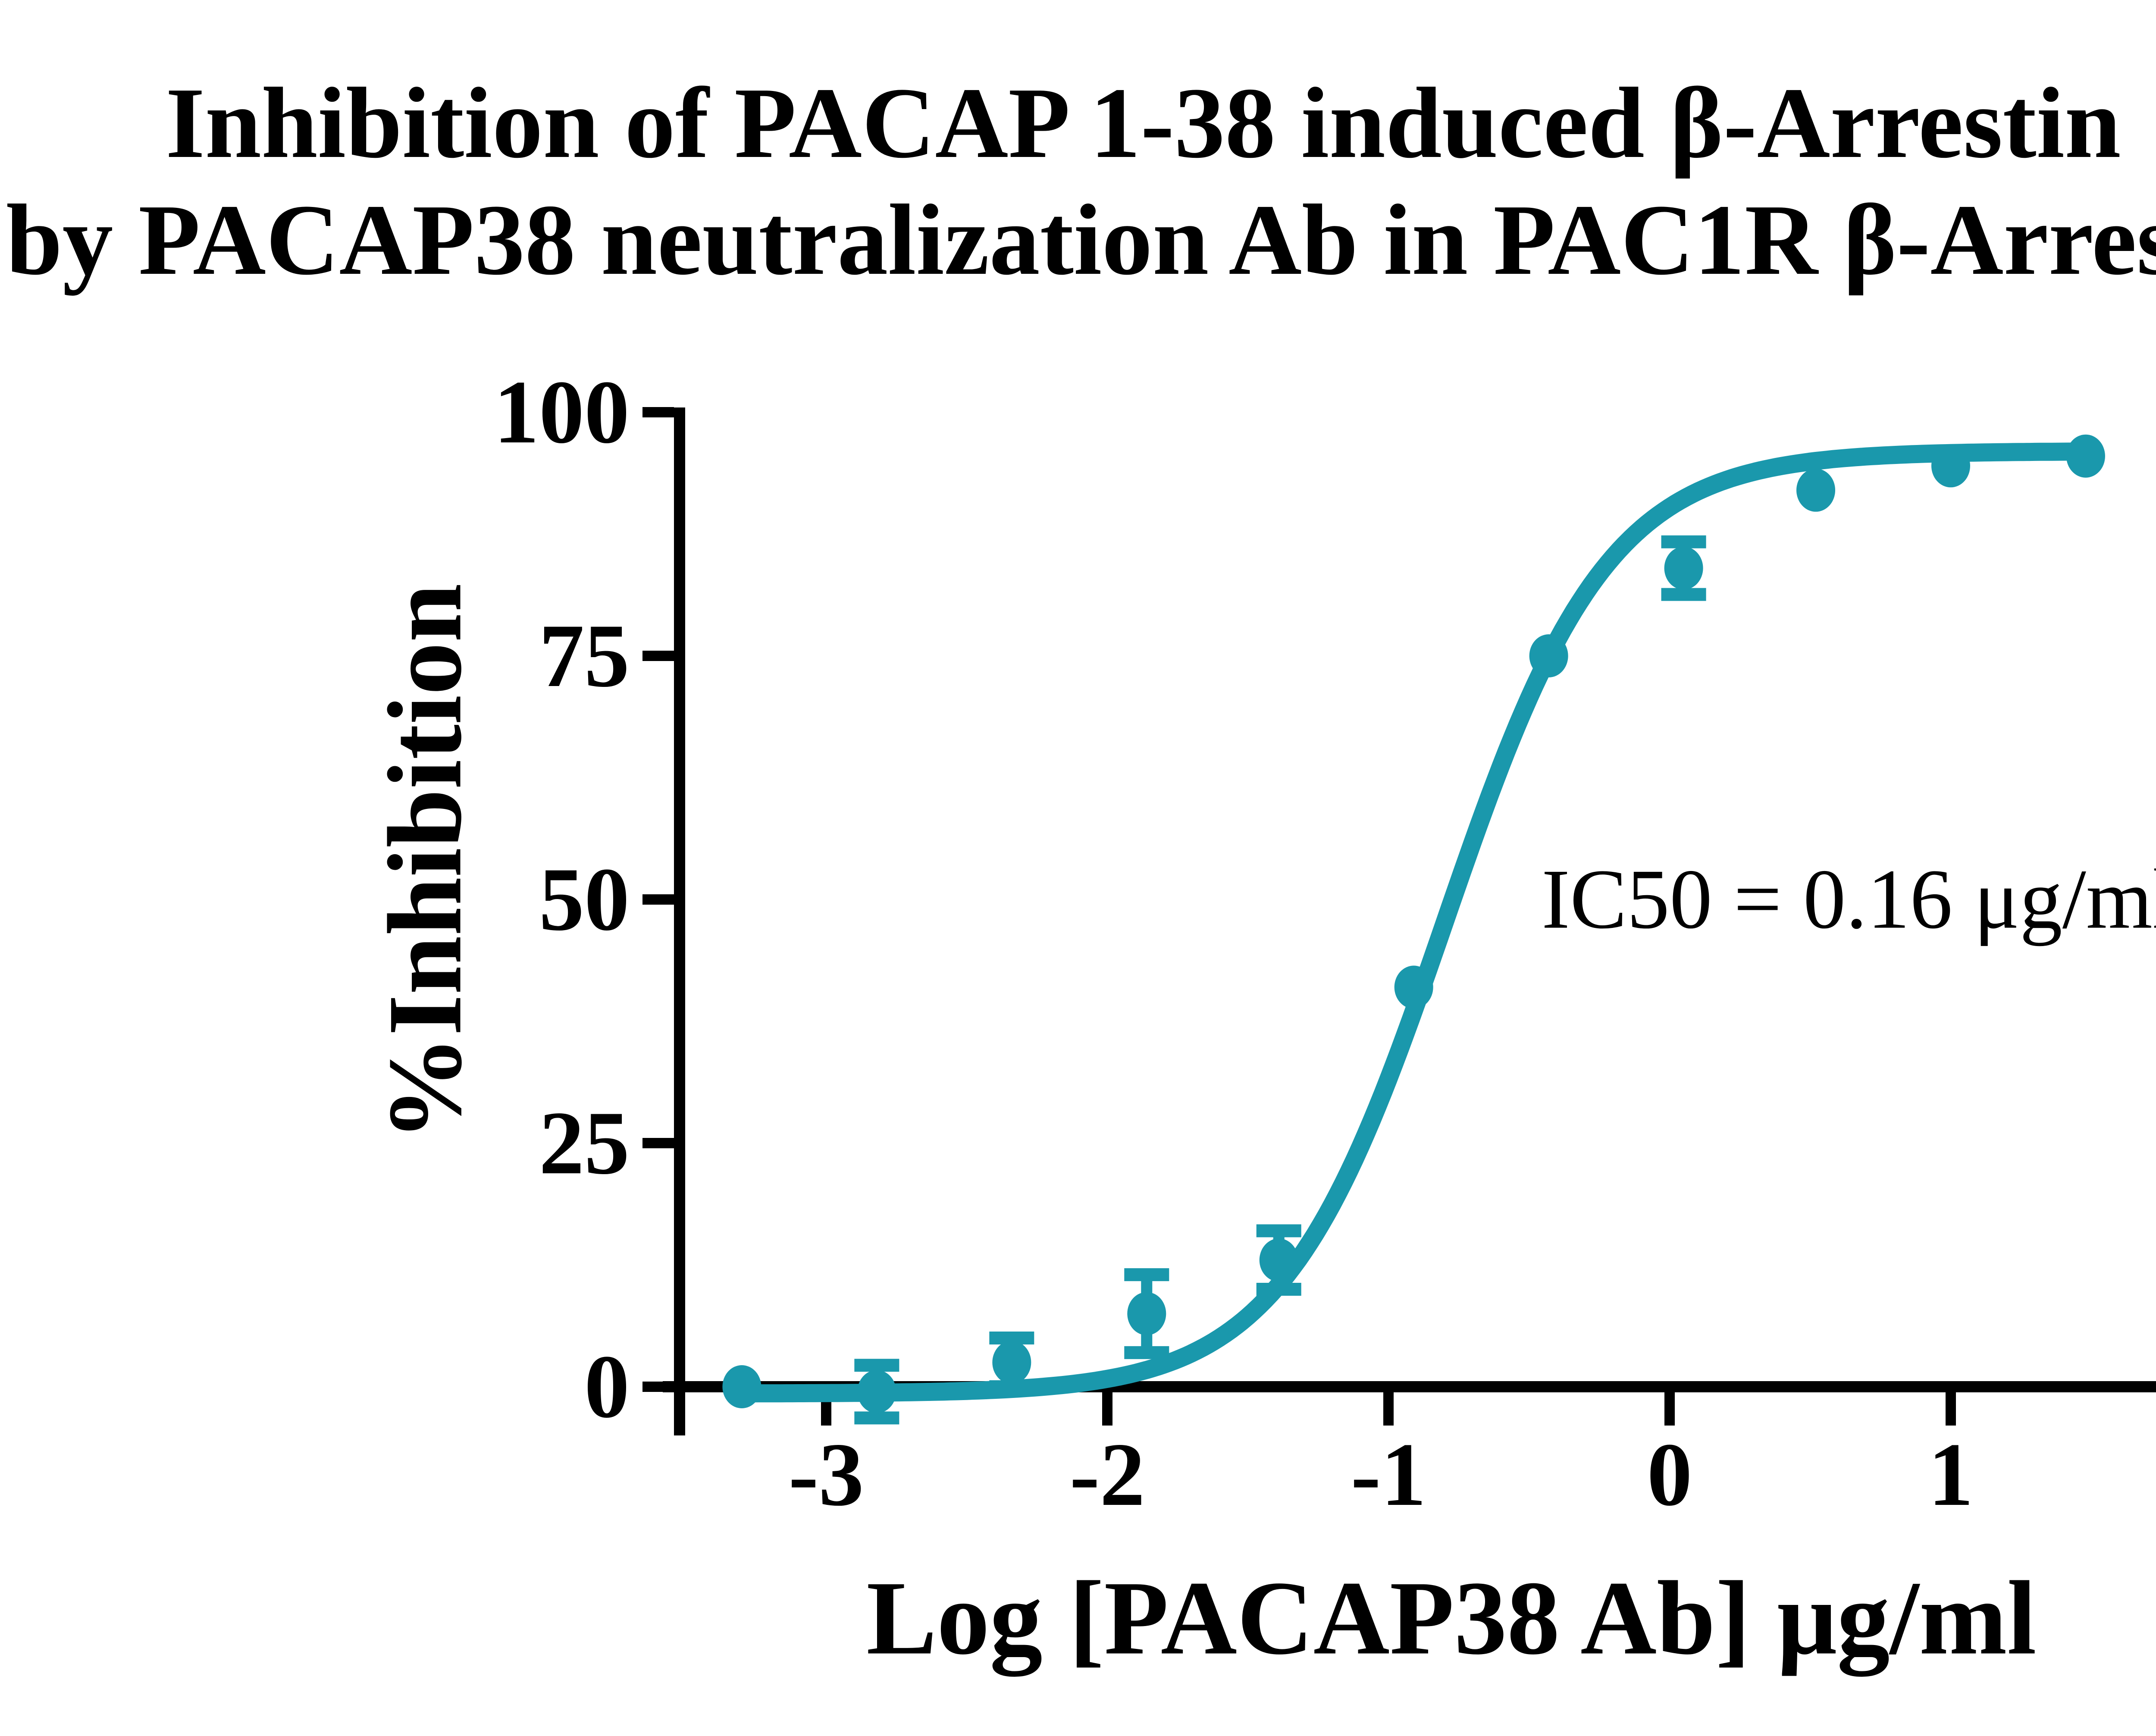  I want to click on y-axis-title: %Inhibition, so click(425, 862).